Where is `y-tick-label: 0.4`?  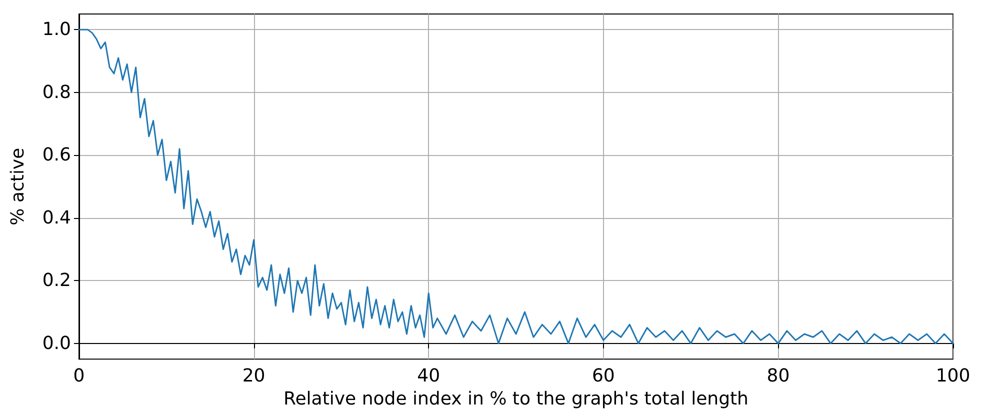
y-tick-label: 0.4 is located at coordinates (56, 217).